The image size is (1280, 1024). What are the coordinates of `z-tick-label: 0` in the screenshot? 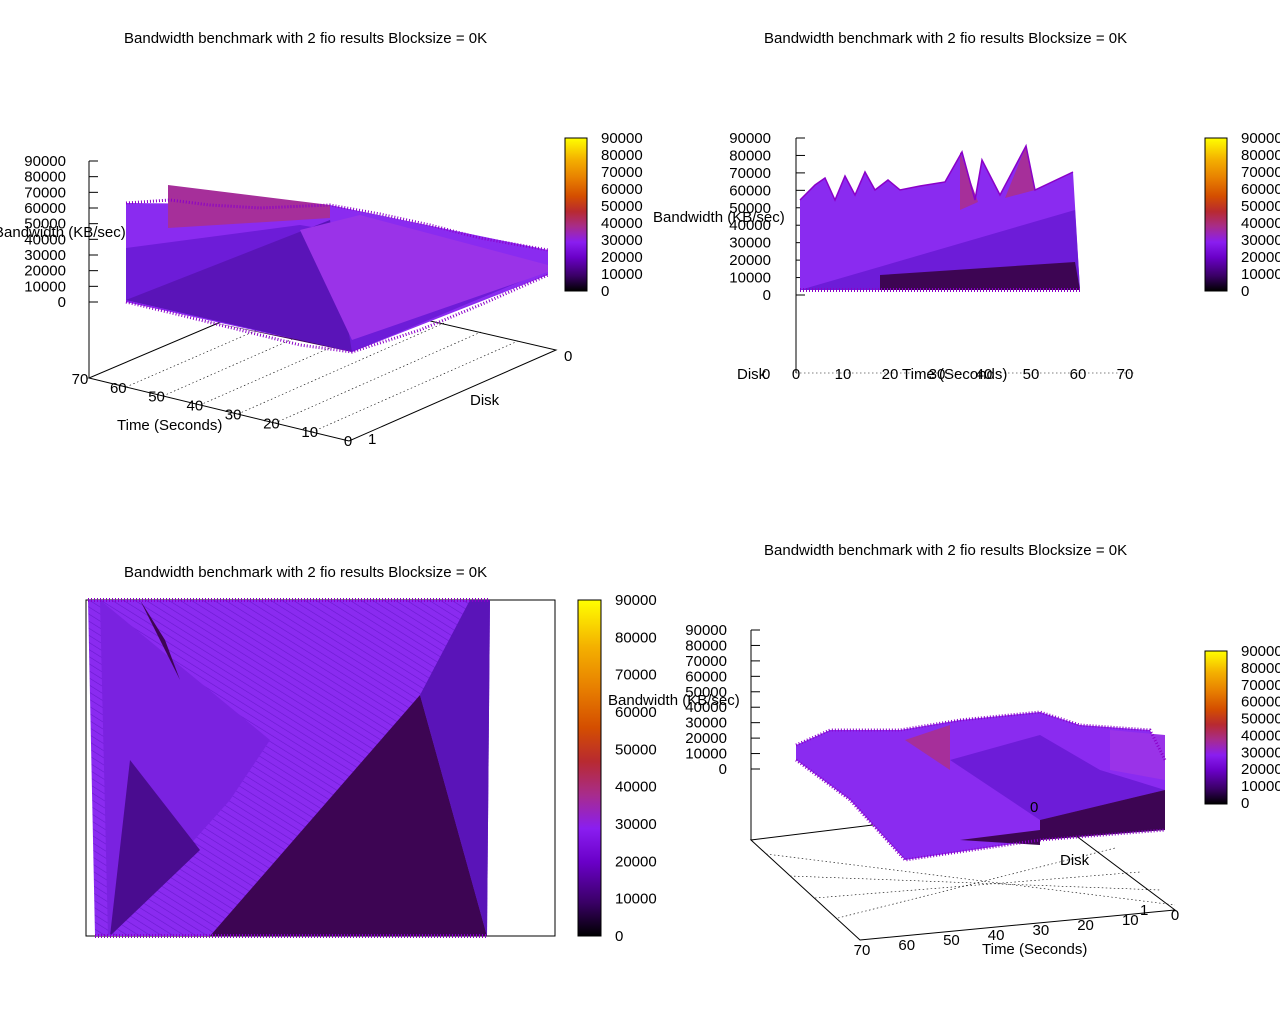 It's located at (723, 769).